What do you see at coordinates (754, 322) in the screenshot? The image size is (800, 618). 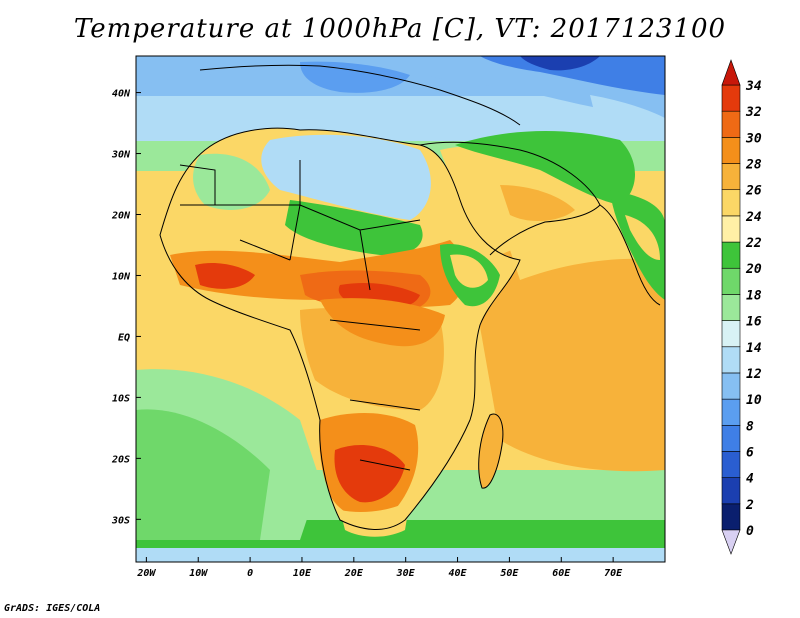 I see `colorbar-level-label: 16` at bounding box center [754, 322].